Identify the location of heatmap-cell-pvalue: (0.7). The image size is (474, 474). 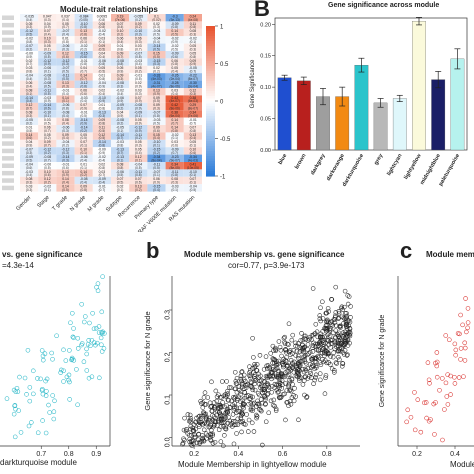
(29, 64).